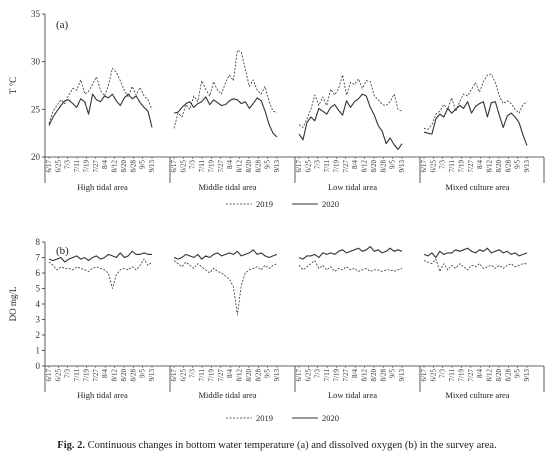 The height and width of the screenshot is (465, 554). I want to click on y-tick-label: 6, so click(38, 273).